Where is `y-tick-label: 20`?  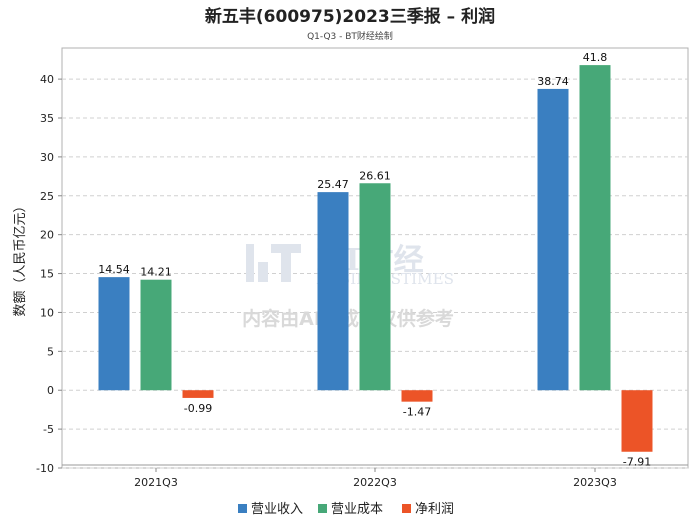 y-tick-label: 20 is located at coordinates (47, 235).